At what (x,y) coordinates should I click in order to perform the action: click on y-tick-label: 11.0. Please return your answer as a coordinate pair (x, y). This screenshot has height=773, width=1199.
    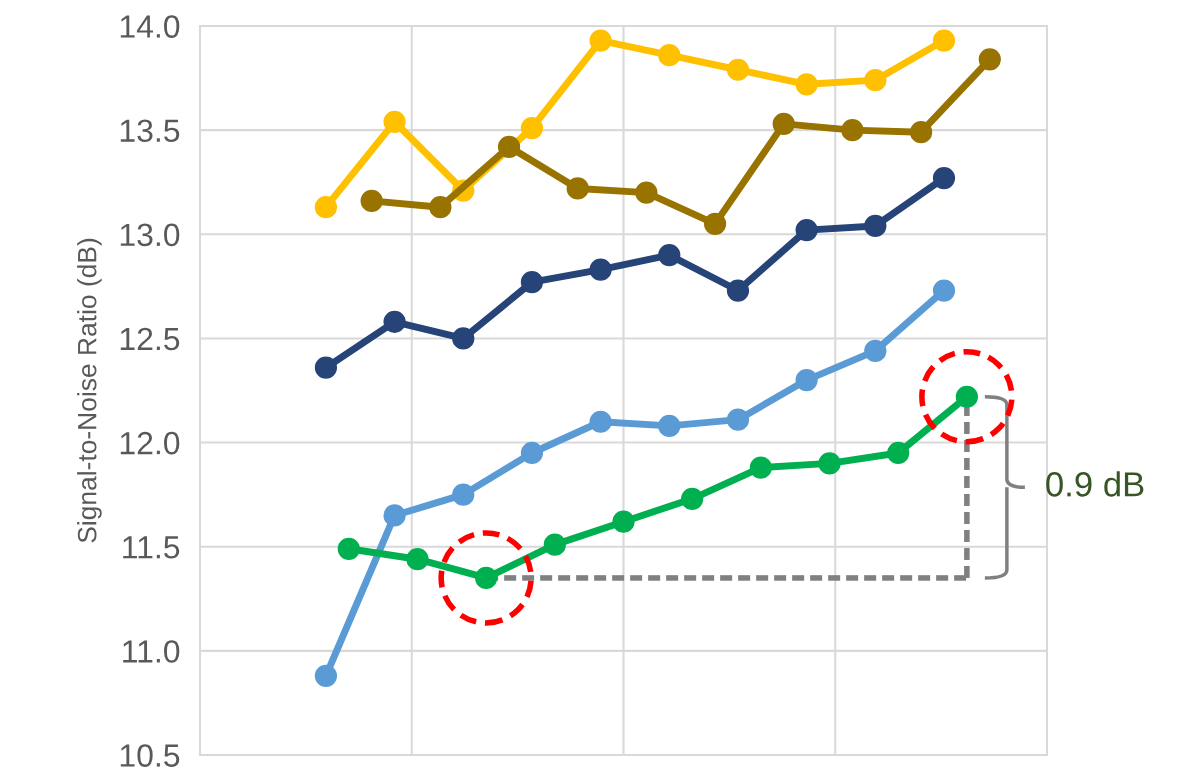
    Looking at the image, I should click on (151, 651).